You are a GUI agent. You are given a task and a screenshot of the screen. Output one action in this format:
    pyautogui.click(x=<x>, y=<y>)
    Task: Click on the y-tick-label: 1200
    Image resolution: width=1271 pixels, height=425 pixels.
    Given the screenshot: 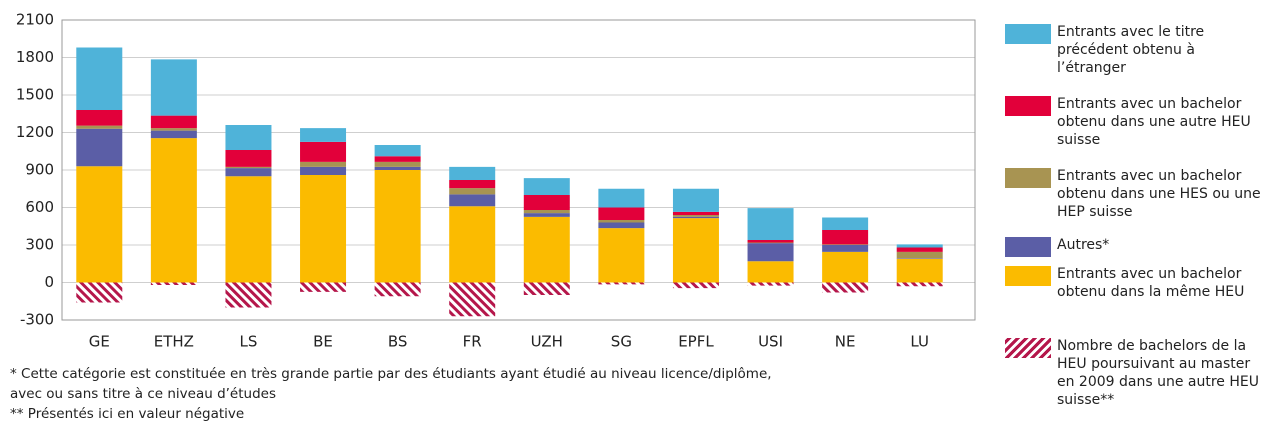 What is the action you would take?
    pyautogui.click(x=35, y=132)
    